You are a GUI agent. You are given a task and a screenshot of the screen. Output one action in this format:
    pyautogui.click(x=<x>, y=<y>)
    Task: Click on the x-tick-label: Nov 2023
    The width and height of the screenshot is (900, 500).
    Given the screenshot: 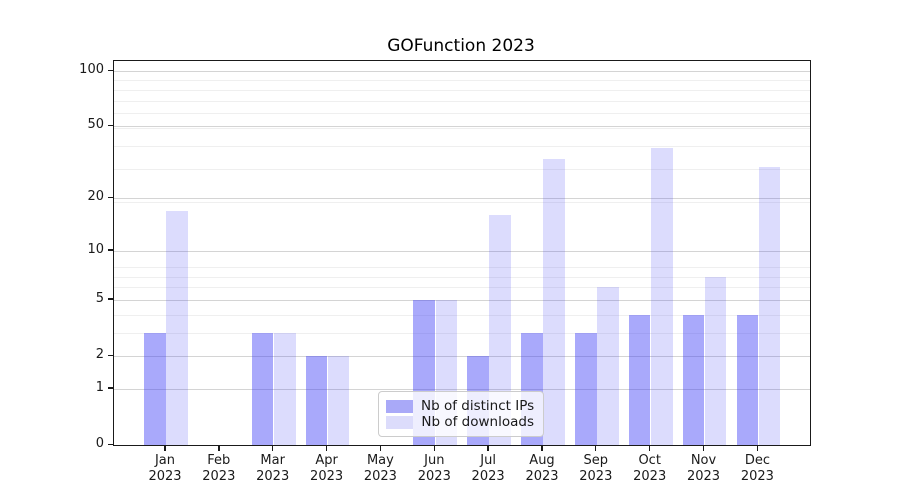 What is the action you would take?
    pyautogui.click(x=703, y=468)
    